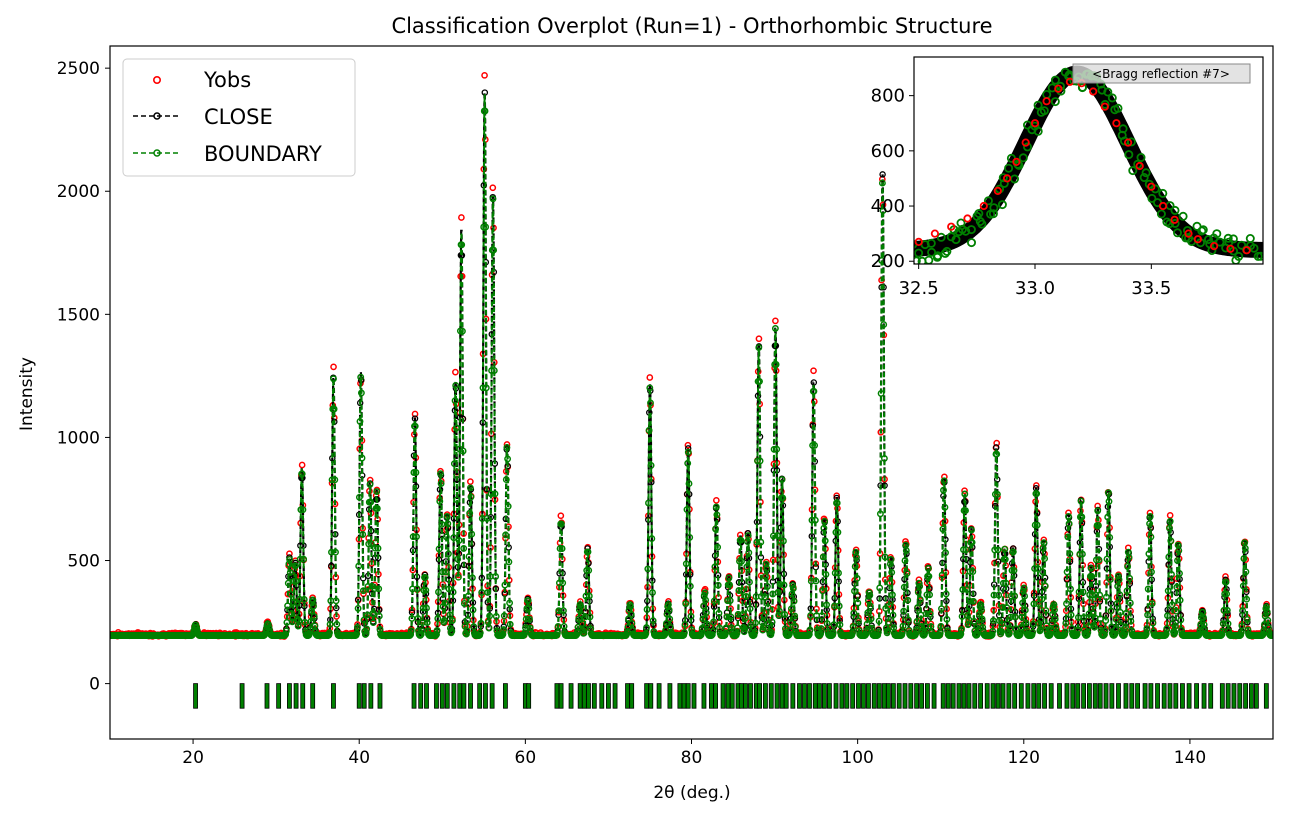  What do you see at coordinates (692, 758) in the screenshot?
I see `x-tick-label: 80` at bounding box center [692, 758].